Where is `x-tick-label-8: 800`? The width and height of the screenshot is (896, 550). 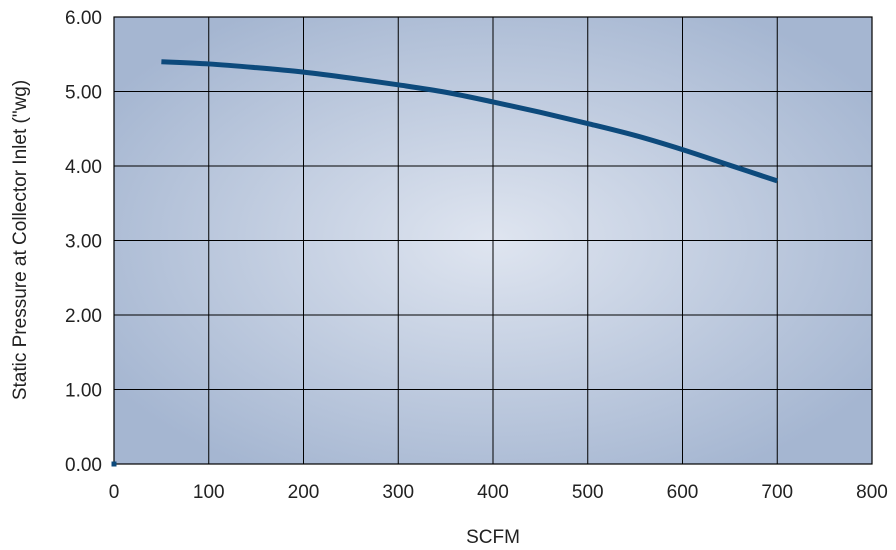 x-tick-label-8: 800 is located at coordinates (872, 492).